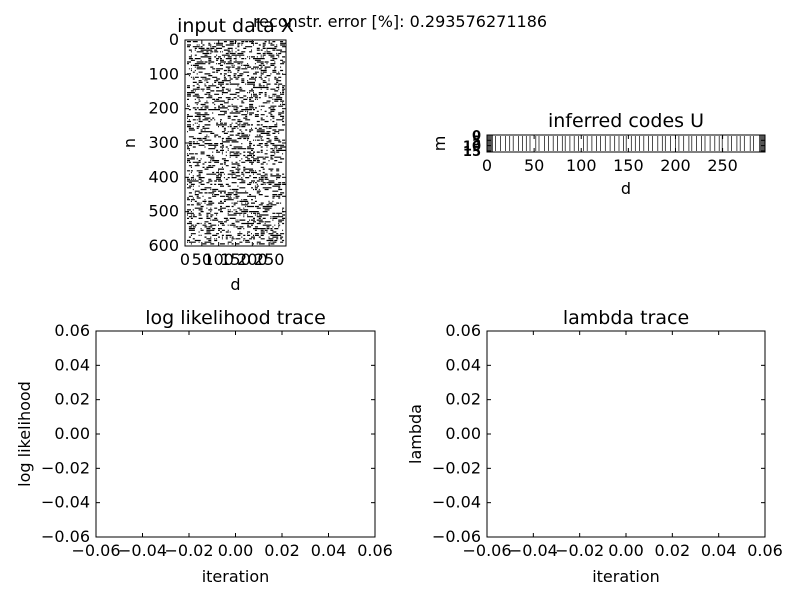 The height and width of the screenshot is (600, 800). Describe the element at coordinates (163, 108) in the screenshot. I see `y-tick-label: 200` at that location.